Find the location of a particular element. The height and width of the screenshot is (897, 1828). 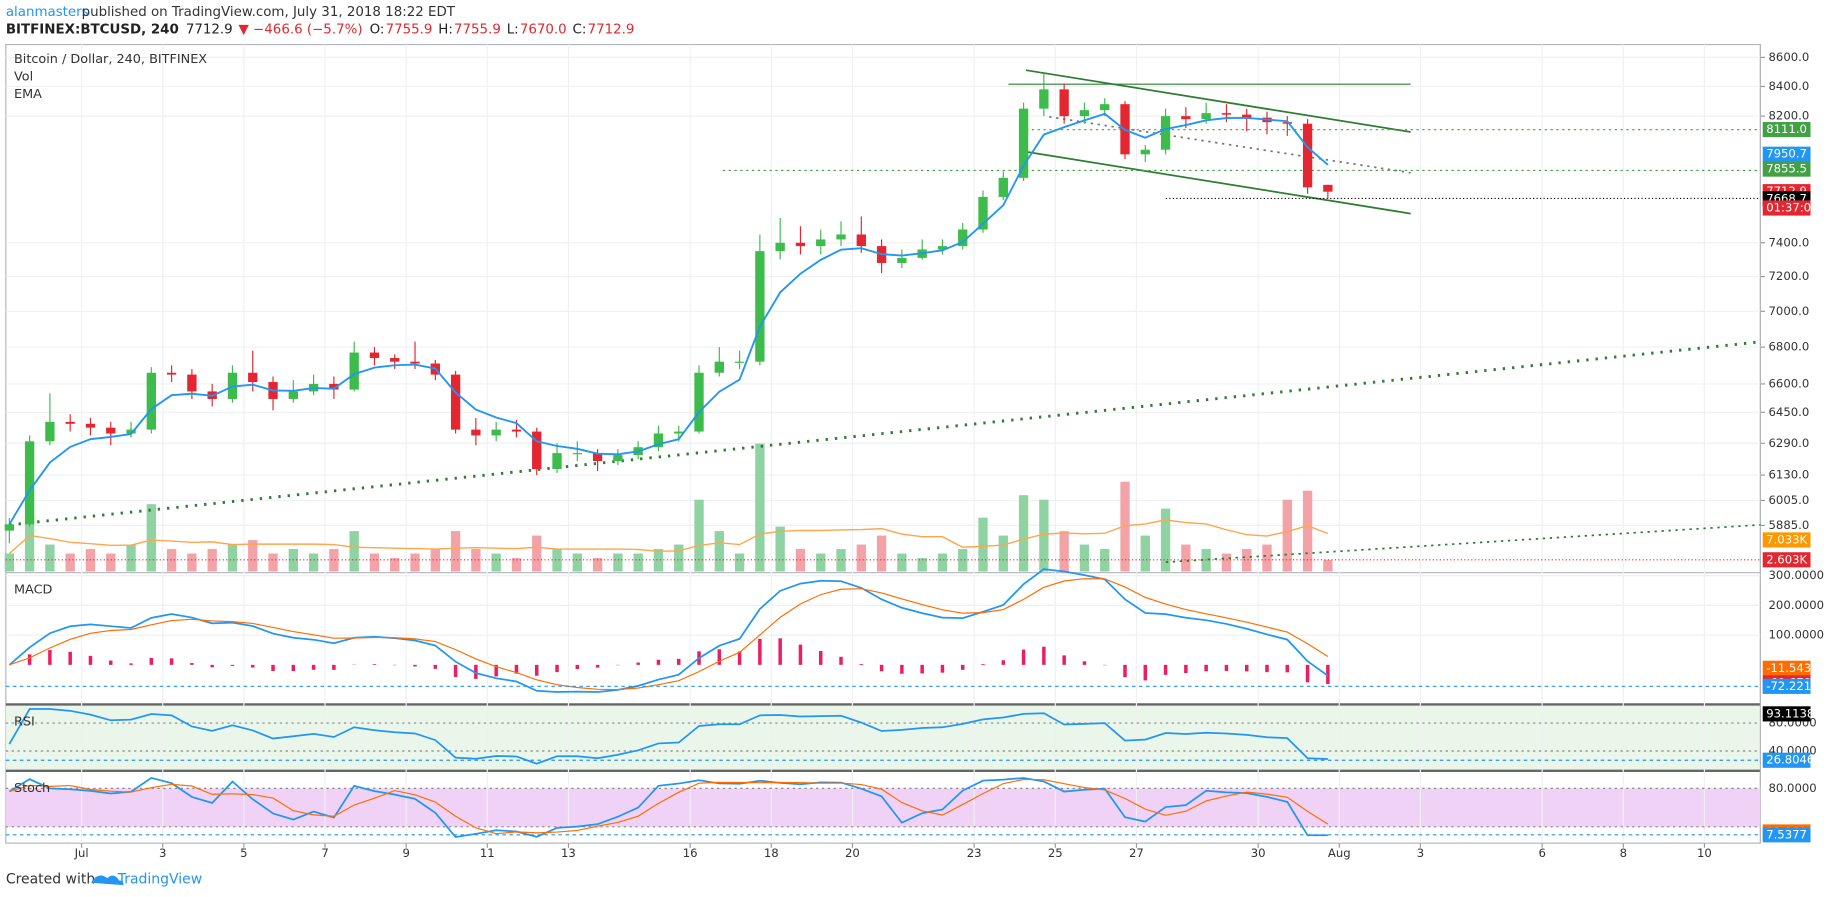

x-tick-label: 11 is located at coordinates (487, 853).